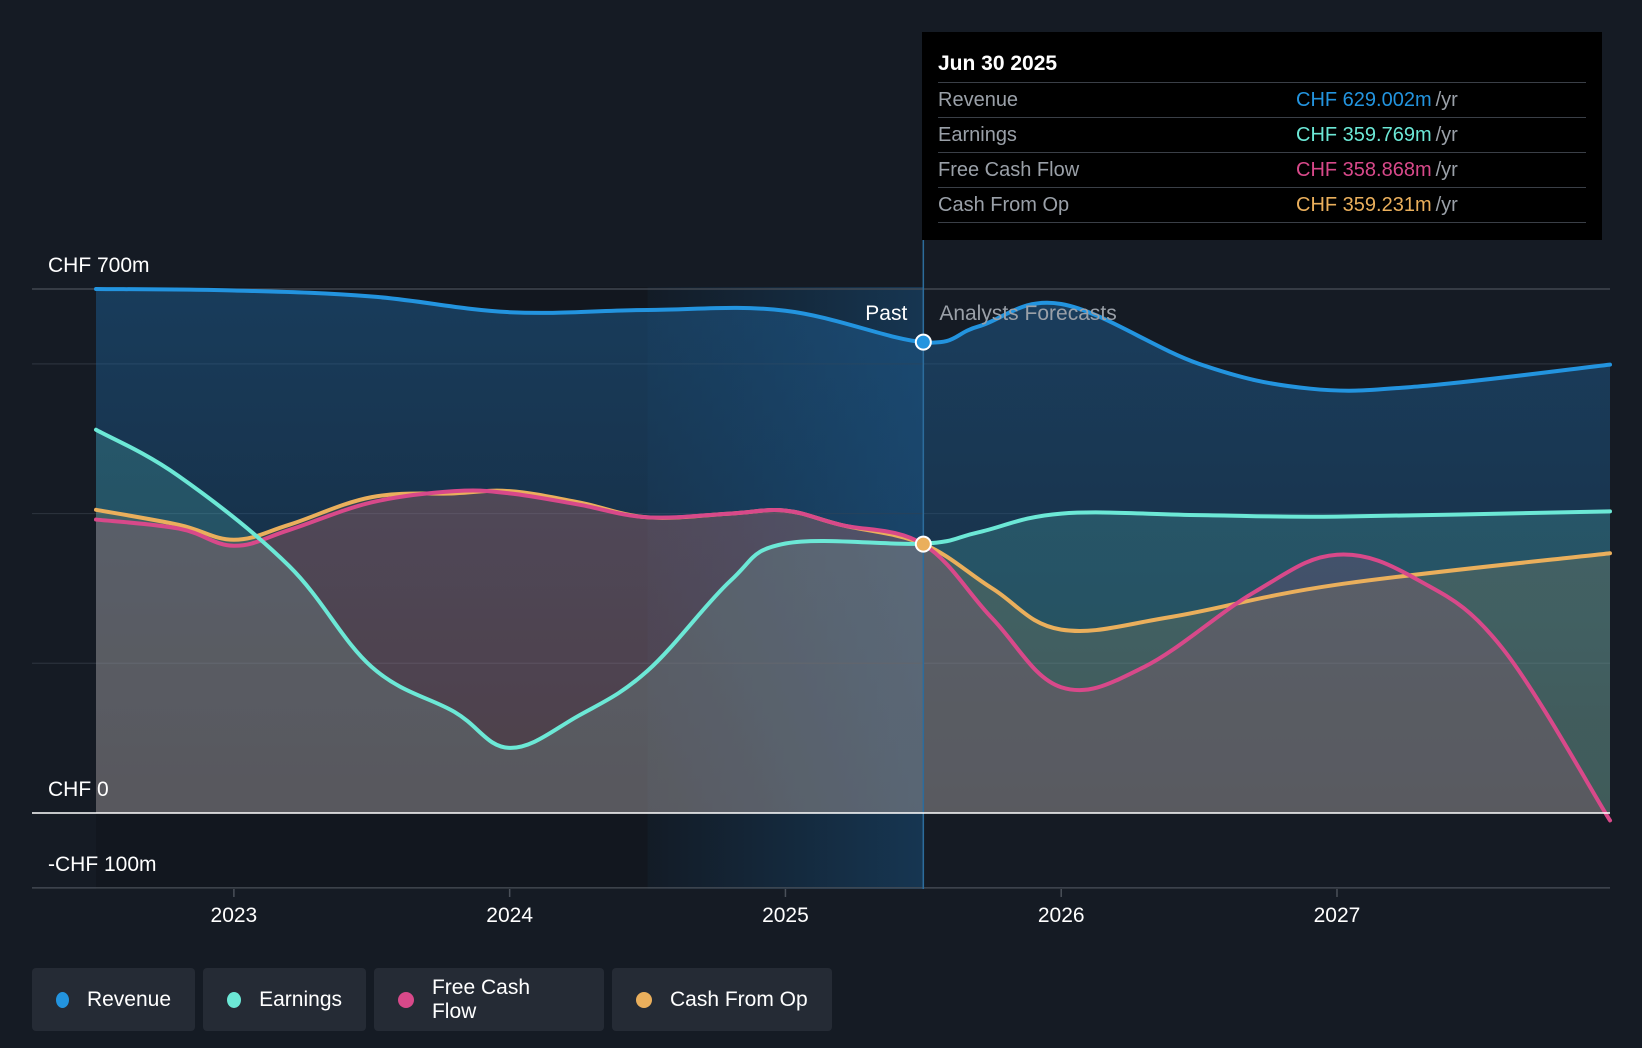 The image size is (1642, 1048). What do you see at coordinates (977, 134) in the screenshot?
I see `tooltip-row-label: Earnings` at bounding box center [977, 134].